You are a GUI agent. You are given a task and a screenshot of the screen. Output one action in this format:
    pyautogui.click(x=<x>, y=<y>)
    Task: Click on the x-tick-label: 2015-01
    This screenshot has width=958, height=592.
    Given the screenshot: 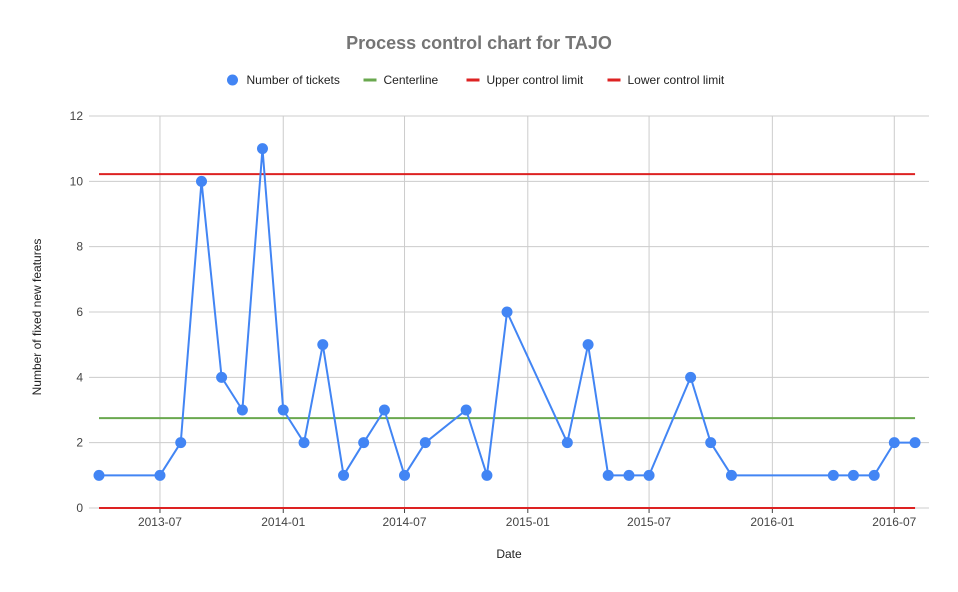 What is the action you would take?
    pyautogui.click(x=528, y=522)
    